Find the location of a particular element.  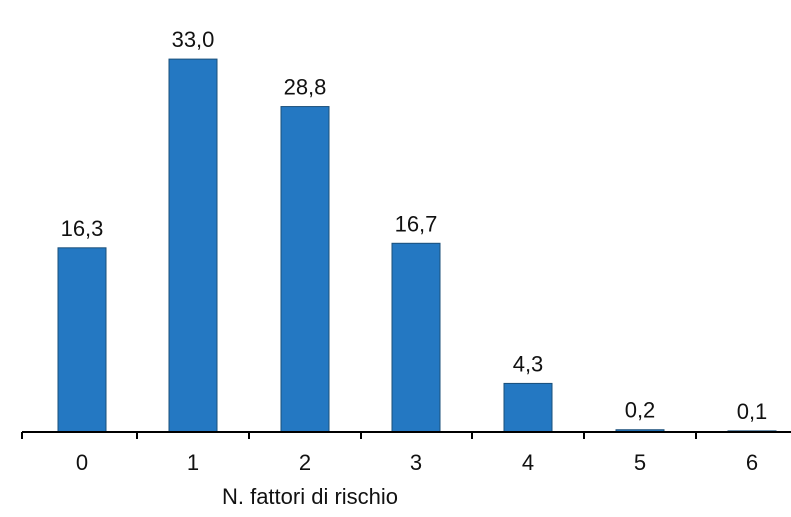

value-label-1: 33,0 is located at coordinates (193, 39).